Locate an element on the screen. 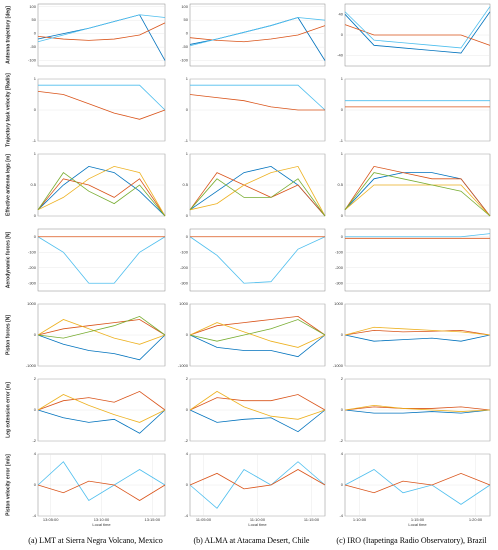  caption: (b) ALMA at Atacama Desert, Chile is located at coordinates (252, 540).